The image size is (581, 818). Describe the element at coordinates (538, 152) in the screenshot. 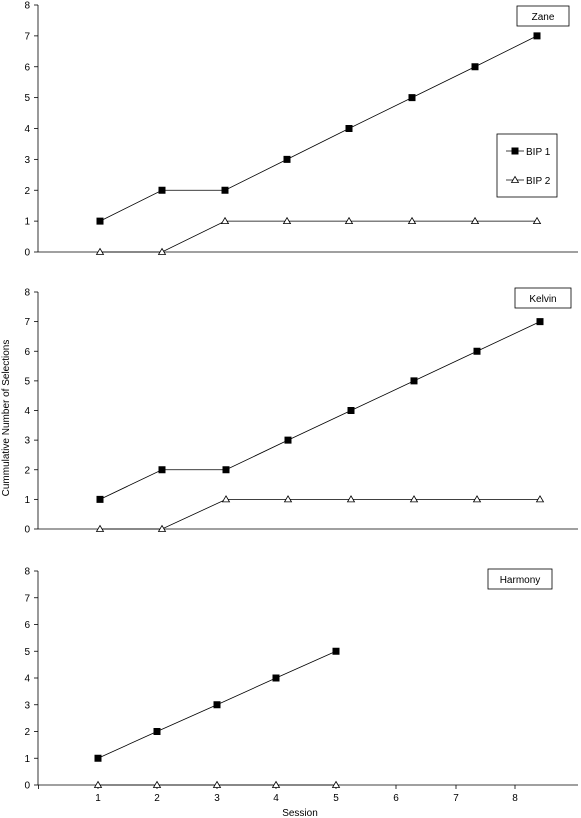

I see `legend-bip1-label: BIP 1` at that location.